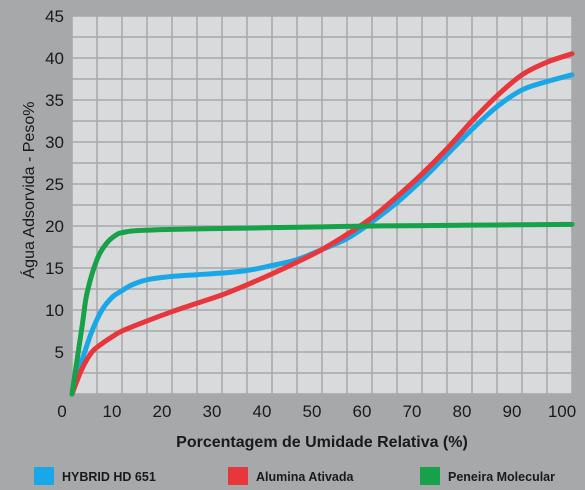  What do you see at coordinates (212, 411) in the screenshot?
I see `x-tick-label: 30` at bounding box center [212, 411].